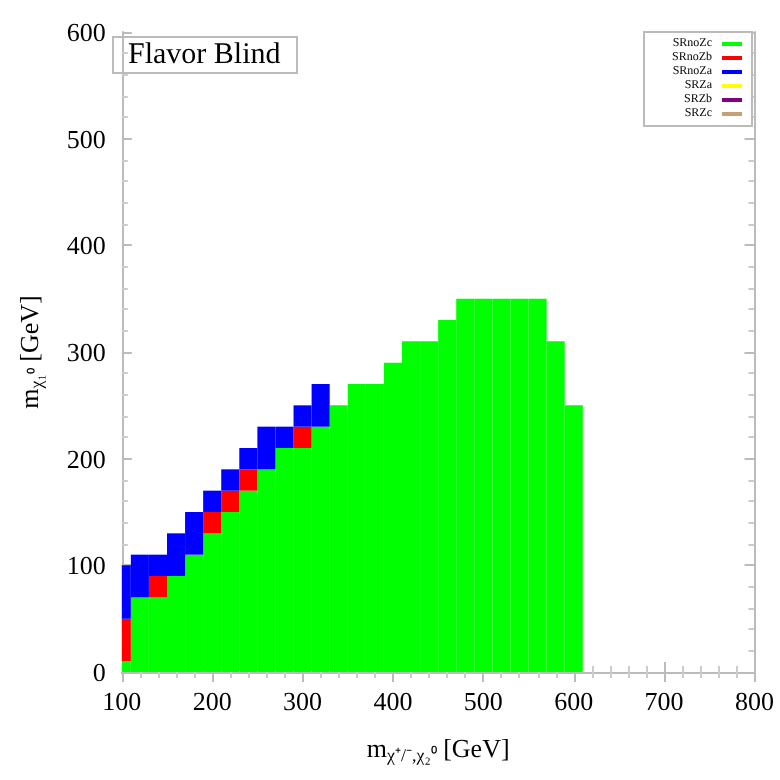 The height and width of the screenshot is (780, 780). Describe the element at coordinates (86, 32) in the screenshot. I see `y-tick-label: 600` at that location.